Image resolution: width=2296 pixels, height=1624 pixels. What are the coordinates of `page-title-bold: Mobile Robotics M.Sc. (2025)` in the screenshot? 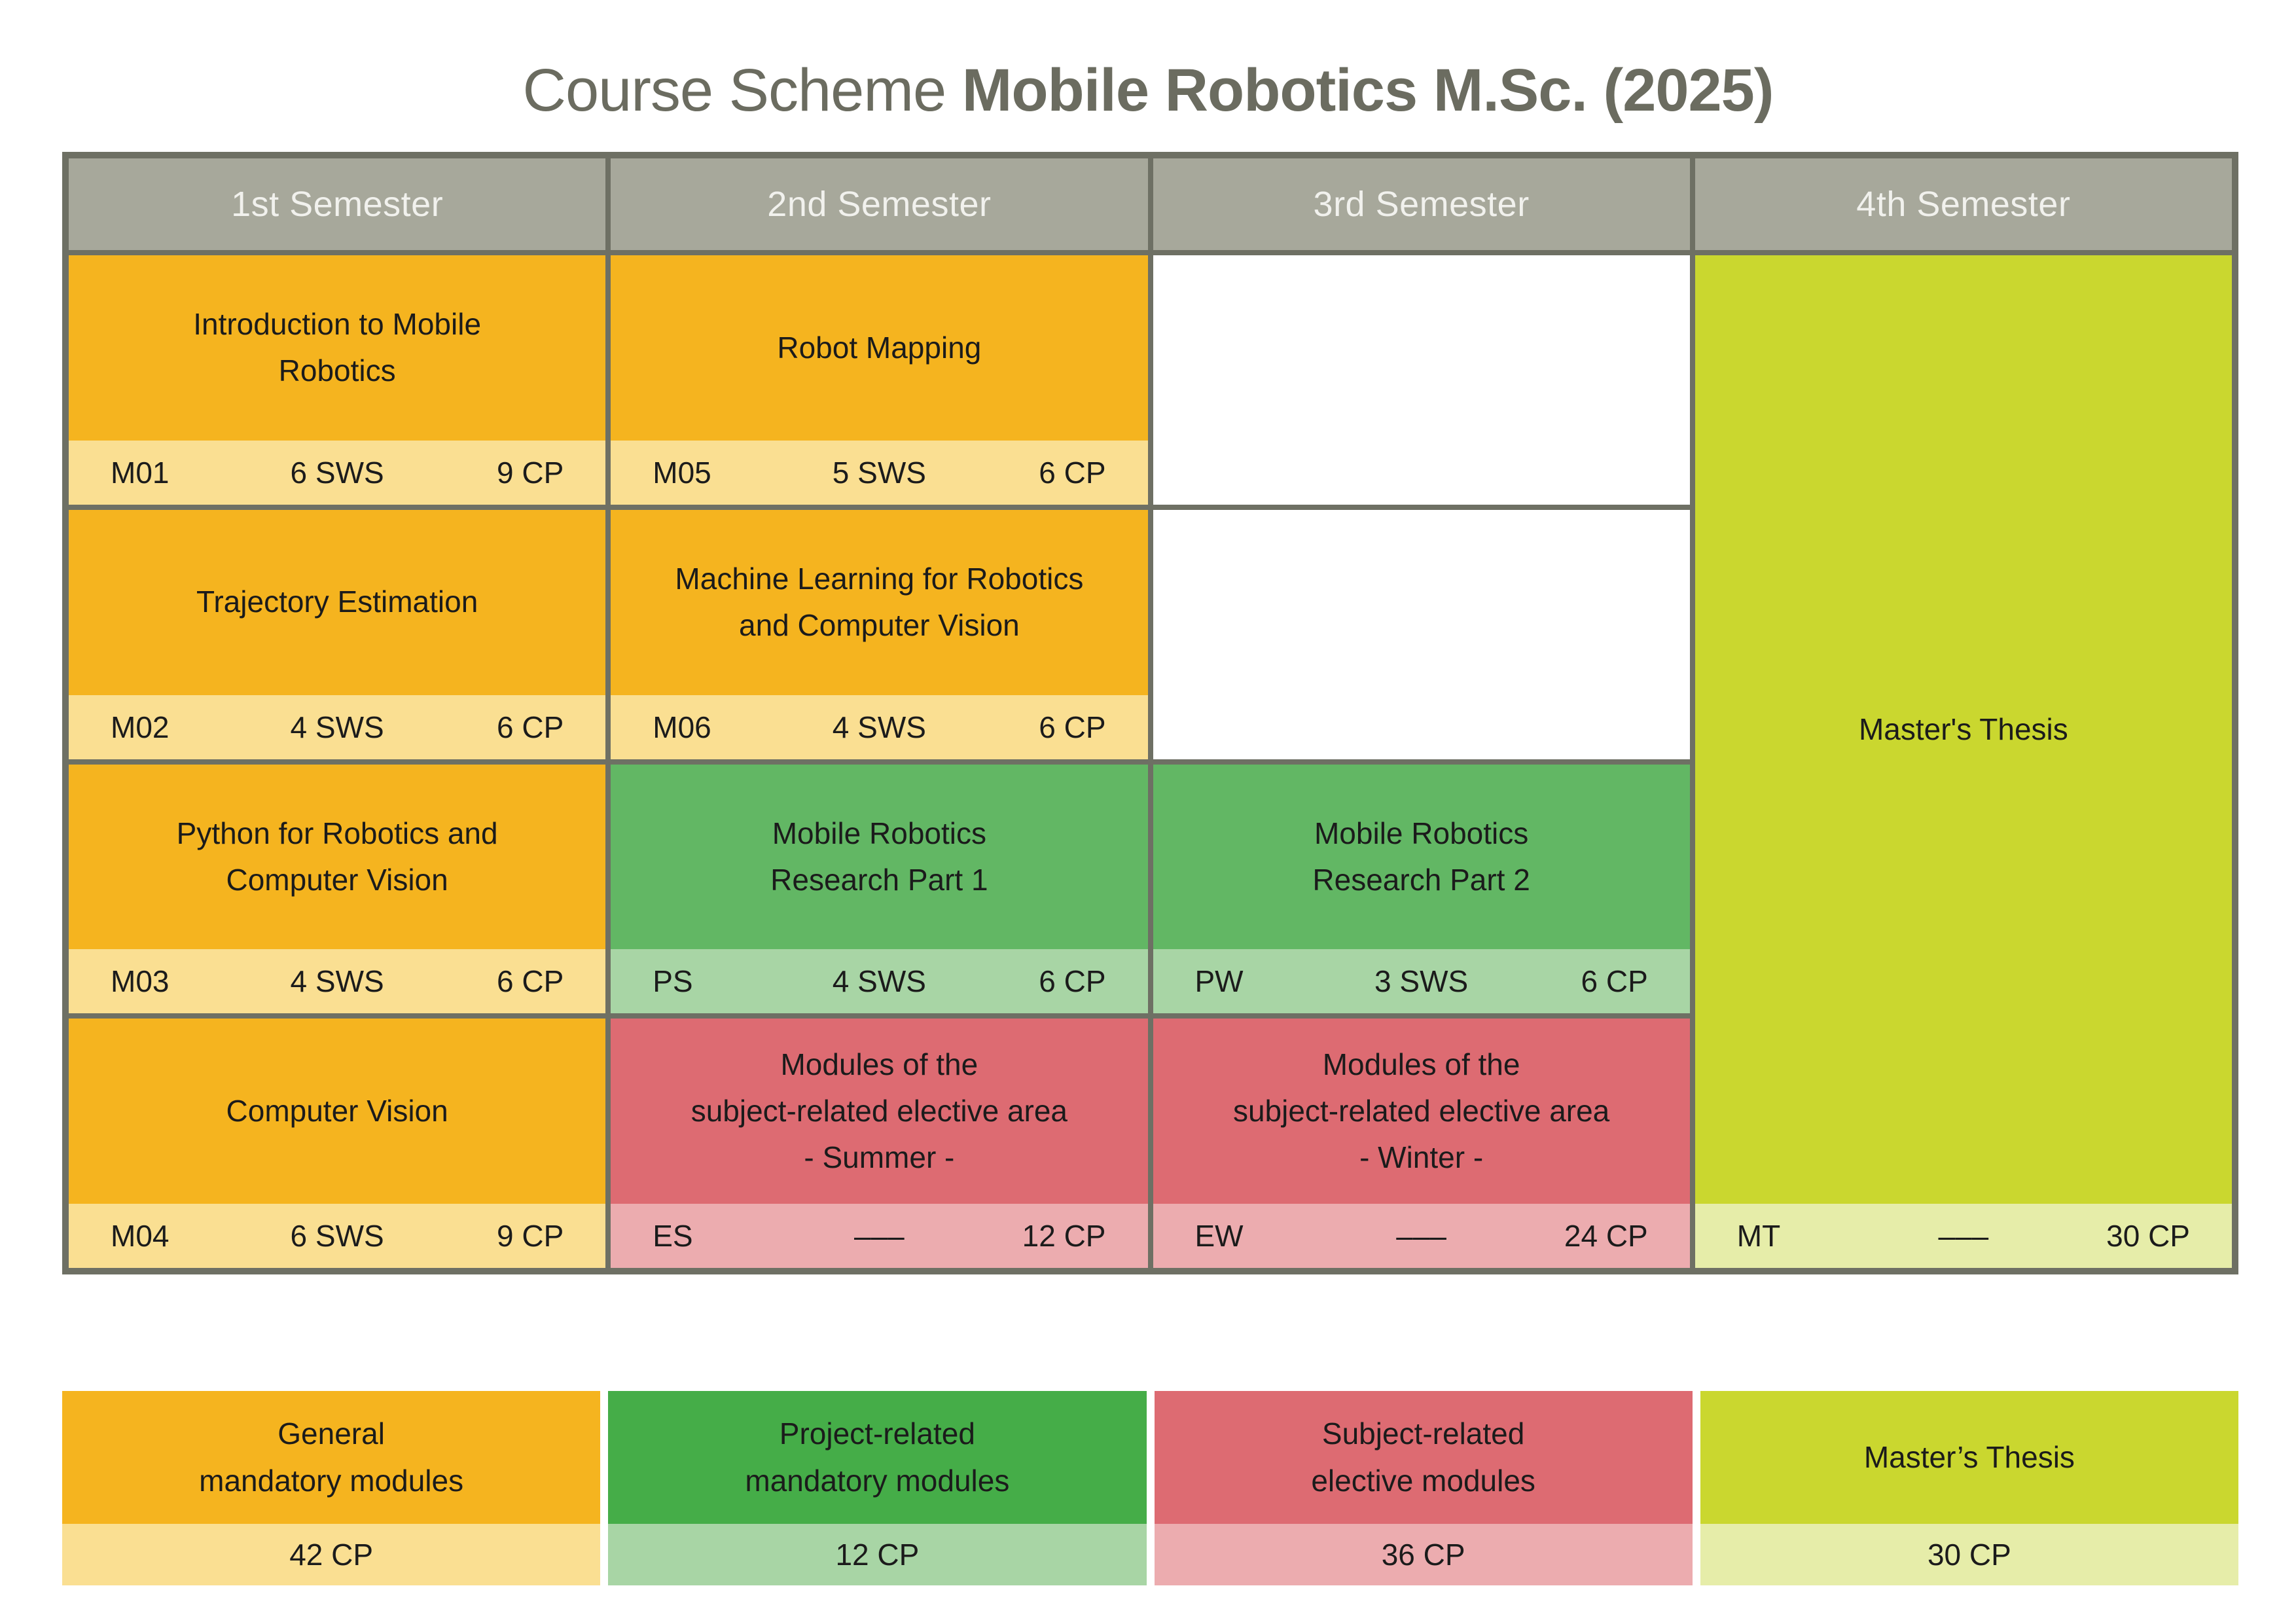 It's located at (1368, 90).